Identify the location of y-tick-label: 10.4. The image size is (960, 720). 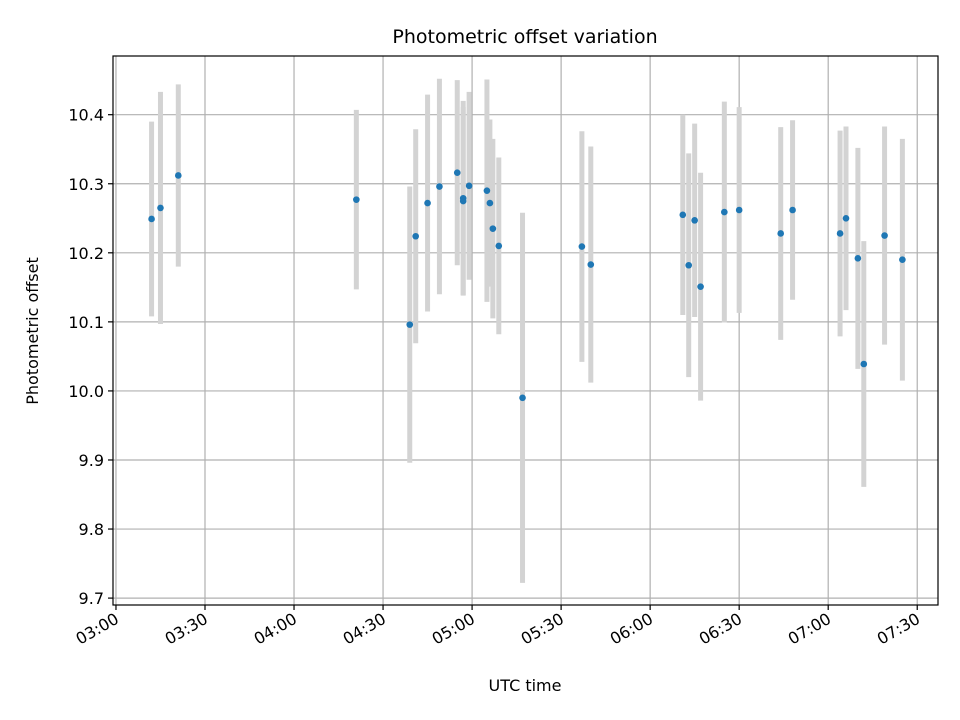
(86, 115).